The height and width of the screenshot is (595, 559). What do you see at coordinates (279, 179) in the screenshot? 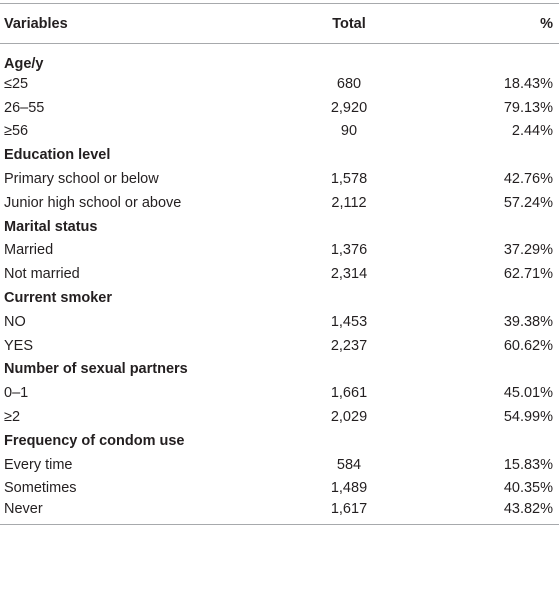
I see `data-row: Primary school or below 1,578 42.76%` at bounding box center [279, 179].